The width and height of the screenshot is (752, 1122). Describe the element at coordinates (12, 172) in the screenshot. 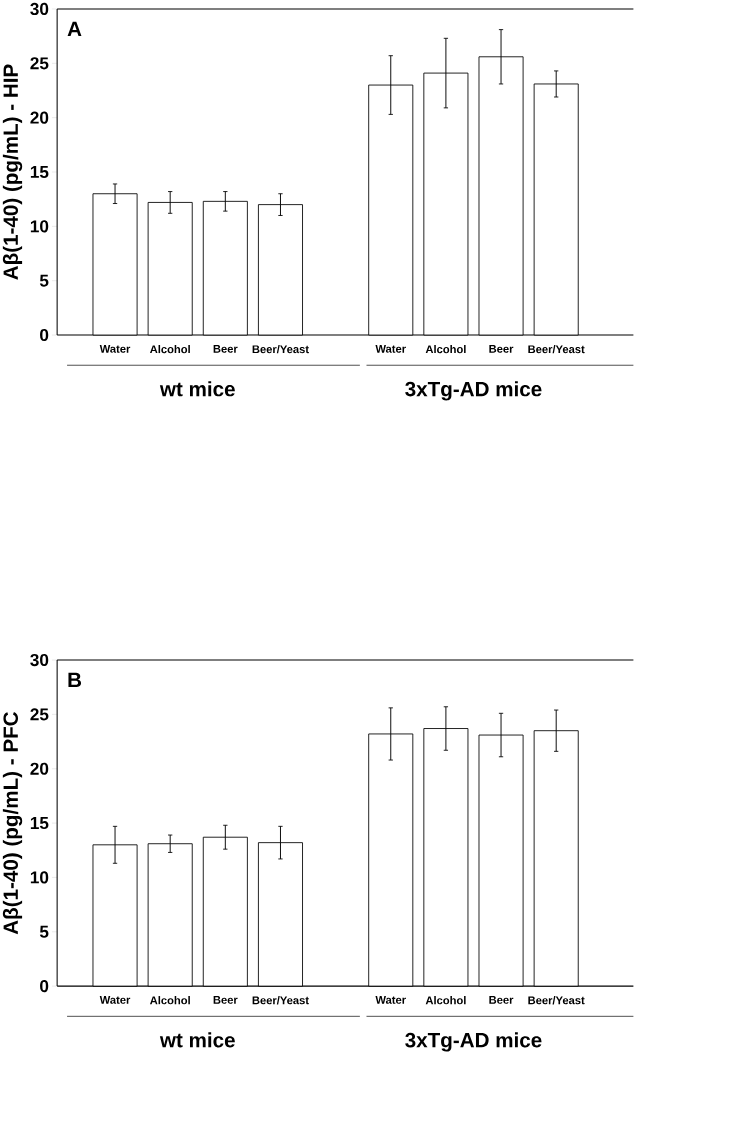

I see `y-axis-title: Aβ(1-40) (pg/mL) - HIP` at that location.